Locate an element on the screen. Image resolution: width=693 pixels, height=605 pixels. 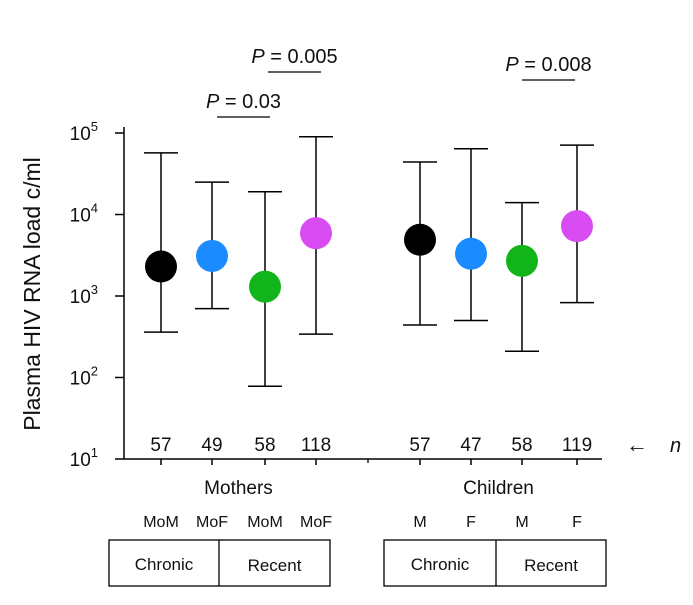
n-marker-label: n is located at coordinates (675, 446).